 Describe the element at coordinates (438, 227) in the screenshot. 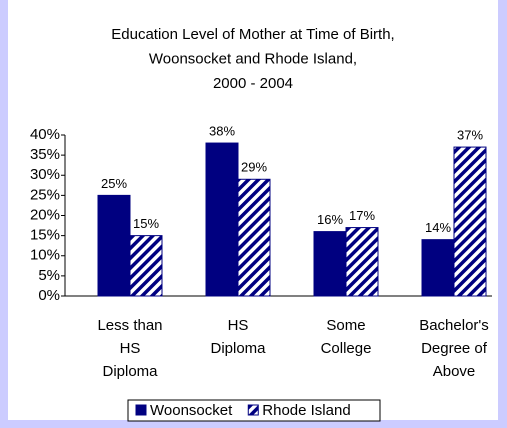

I see `data-label: 14%` at that location.